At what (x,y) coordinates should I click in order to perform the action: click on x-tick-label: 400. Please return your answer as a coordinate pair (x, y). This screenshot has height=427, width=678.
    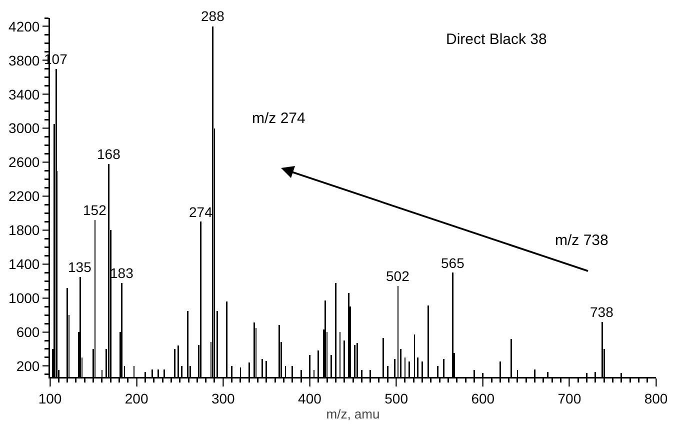
    Looking at the image, I should click on (310, 398).